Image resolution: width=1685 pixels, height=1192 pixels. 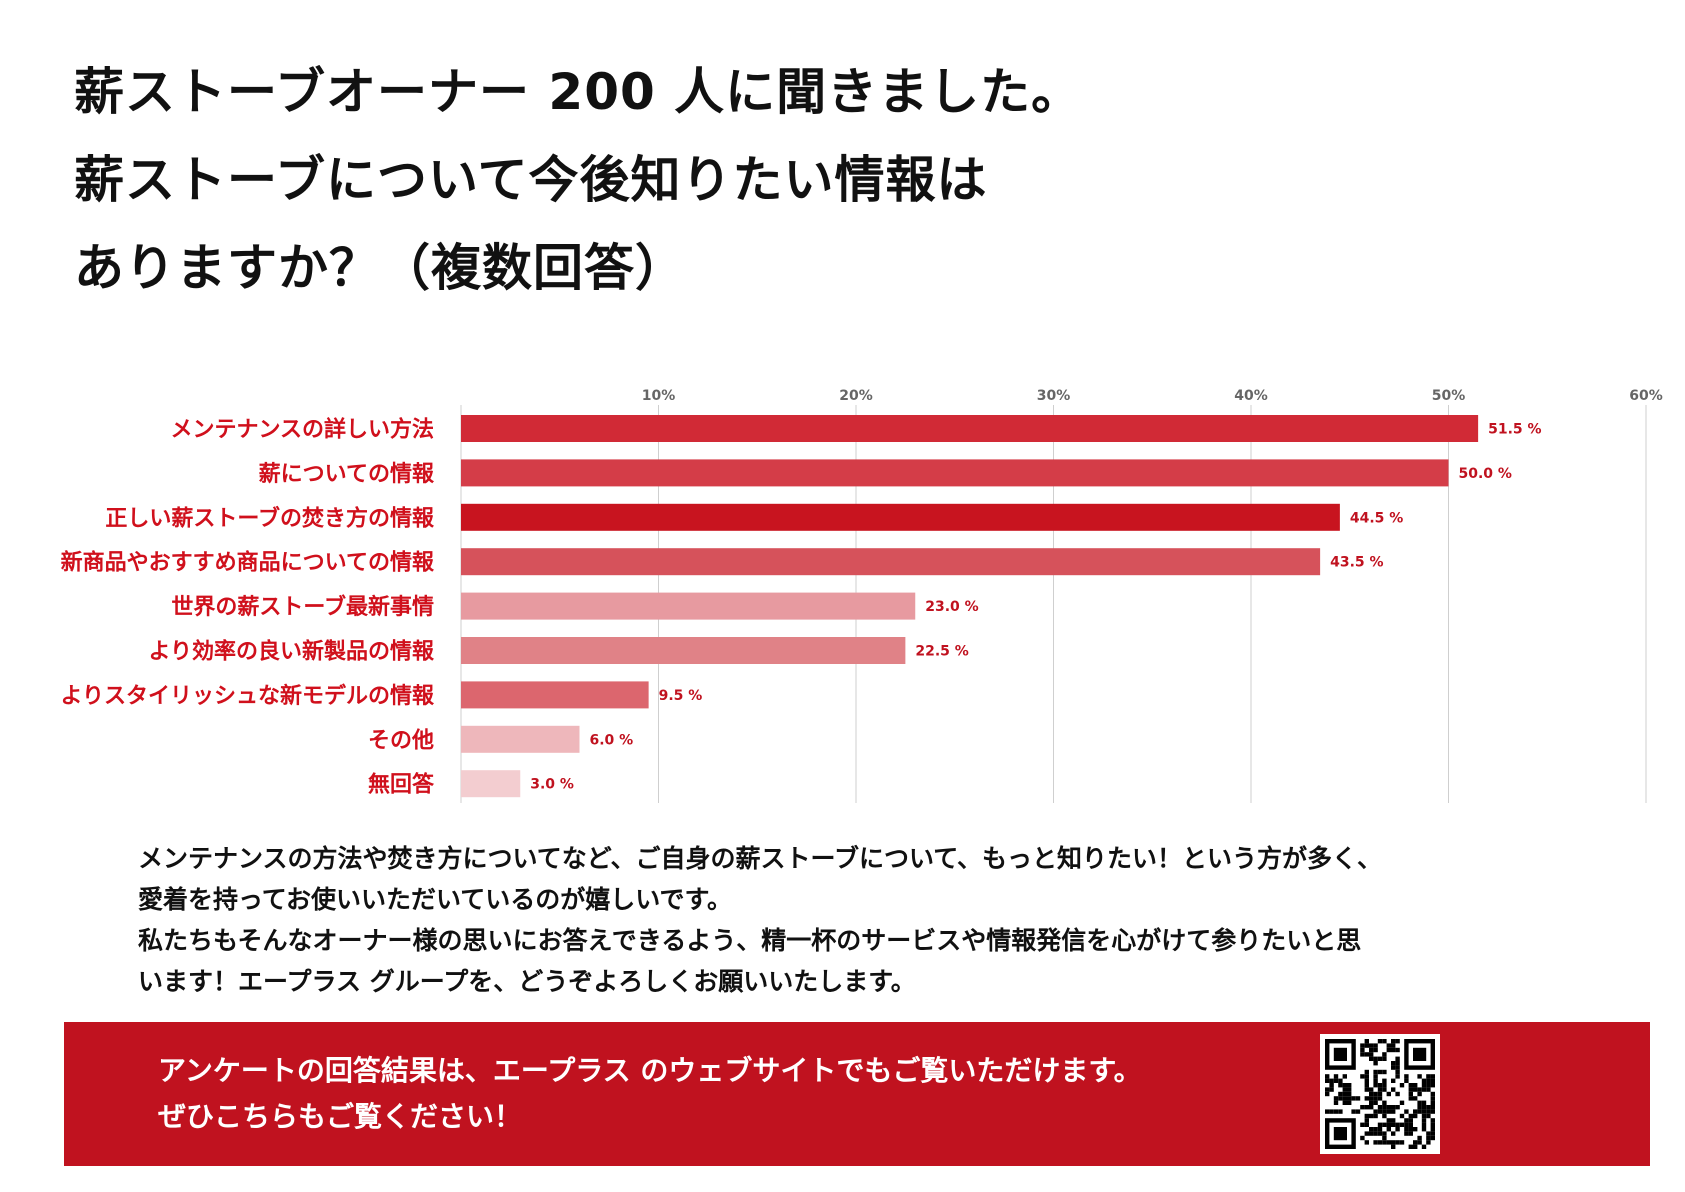 I want to click on banner-line-1: アンケートの回答結果は、エープラス のウェブサイトでもご覧いただけます。, so click(x=650, y=1070).